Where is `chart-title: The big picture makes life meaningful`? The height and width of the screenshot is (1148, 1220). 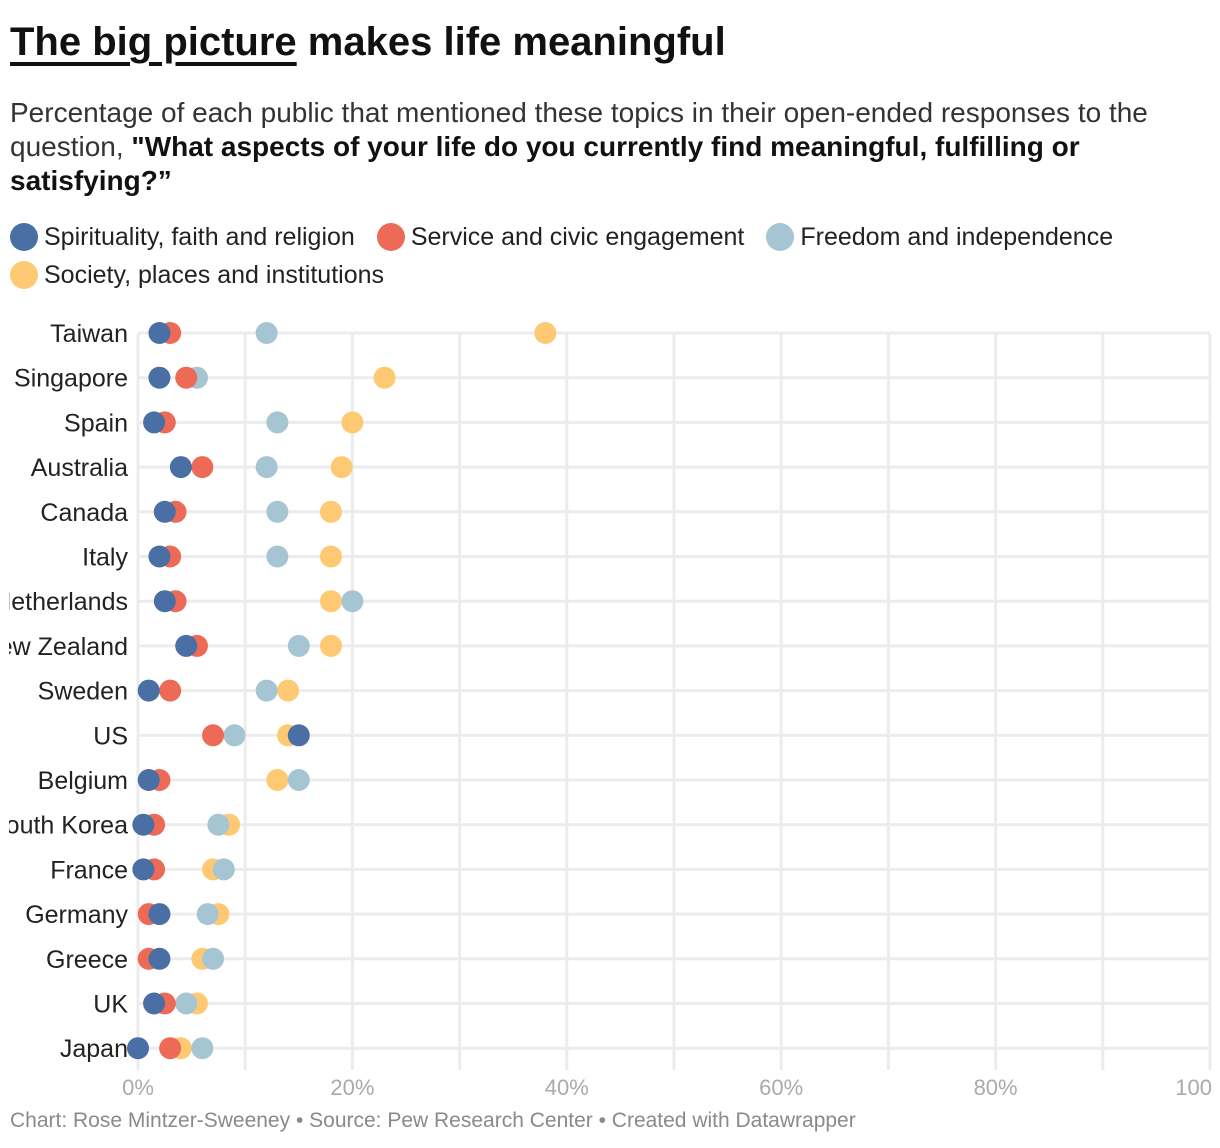 chart-title: The big picture makes life meaningful is located at coordinates (368, 42).